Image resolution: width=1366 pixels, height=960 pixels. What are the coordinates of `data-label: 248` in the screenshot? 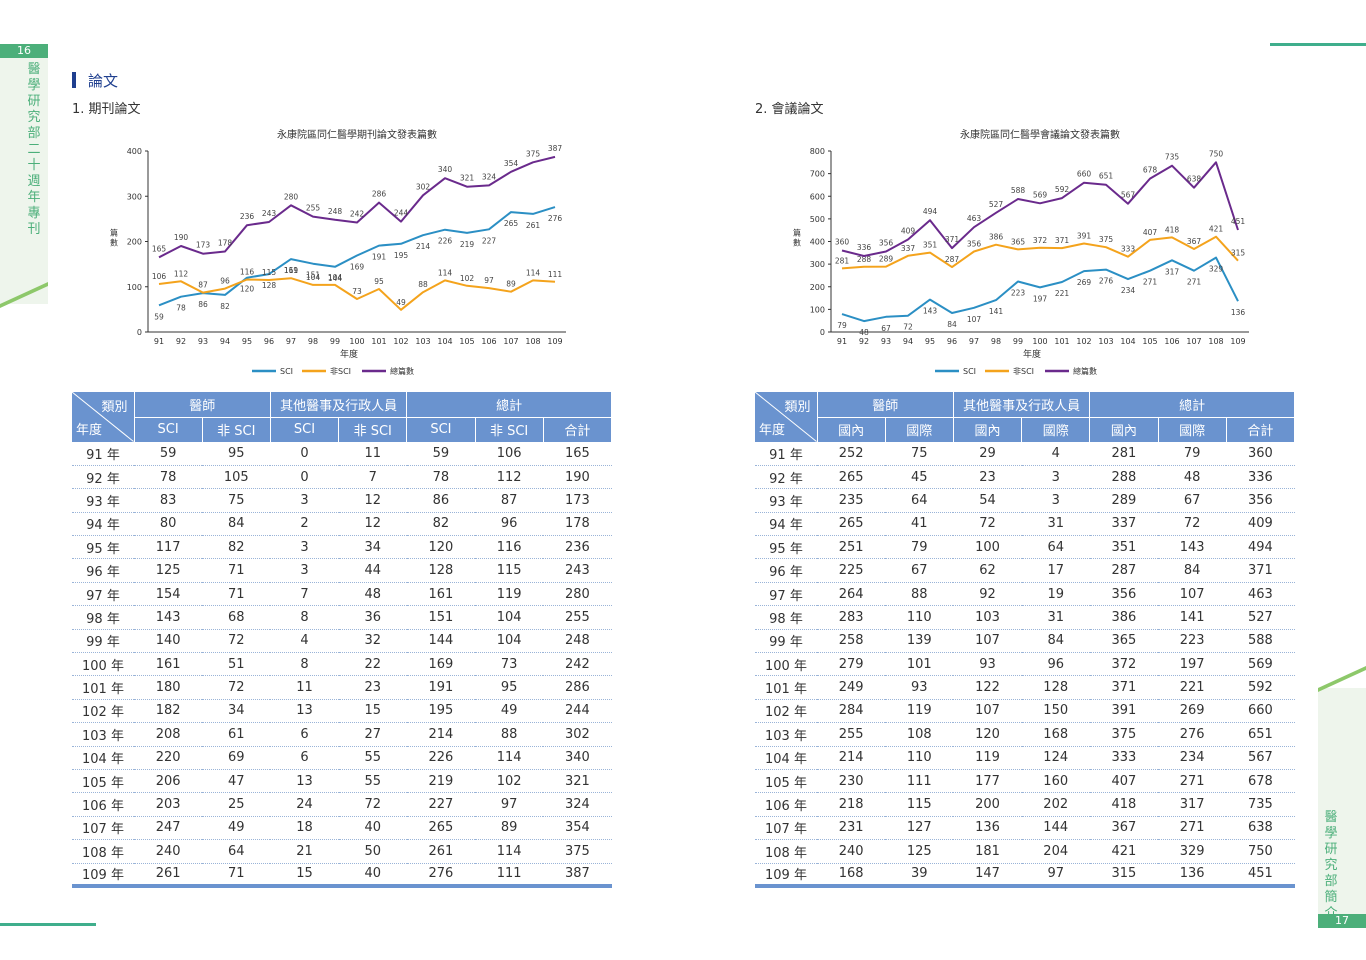 It's located at (335, 211).